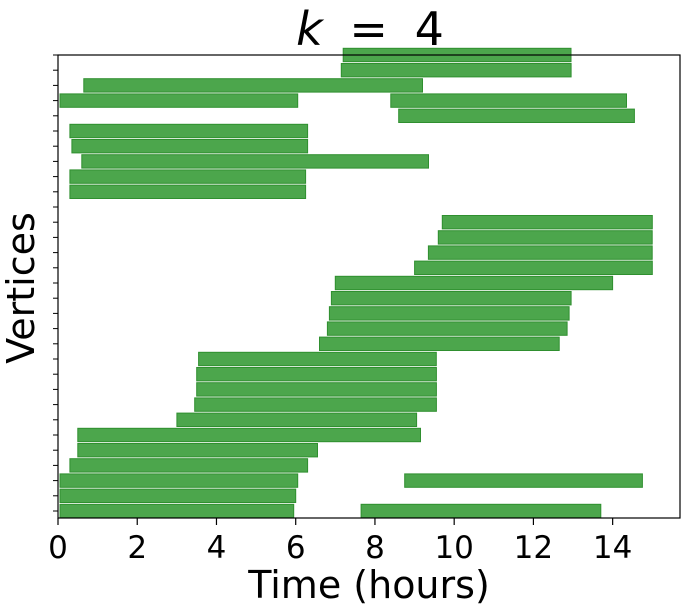  What do you see at coordinates (429, 29) in the screenshot?
I see `title-value: 4` at bounding box center [429, 29].